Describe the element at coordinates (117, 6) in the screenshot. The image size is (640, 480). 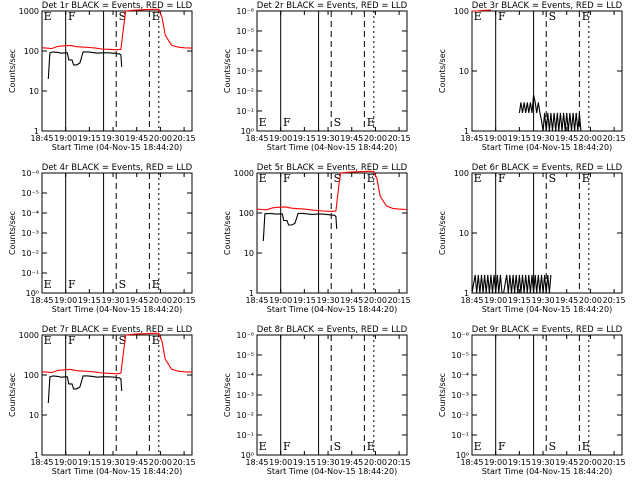
I see `panel-title: Det 1r BLACK = Events, RED = LLD` at that location.